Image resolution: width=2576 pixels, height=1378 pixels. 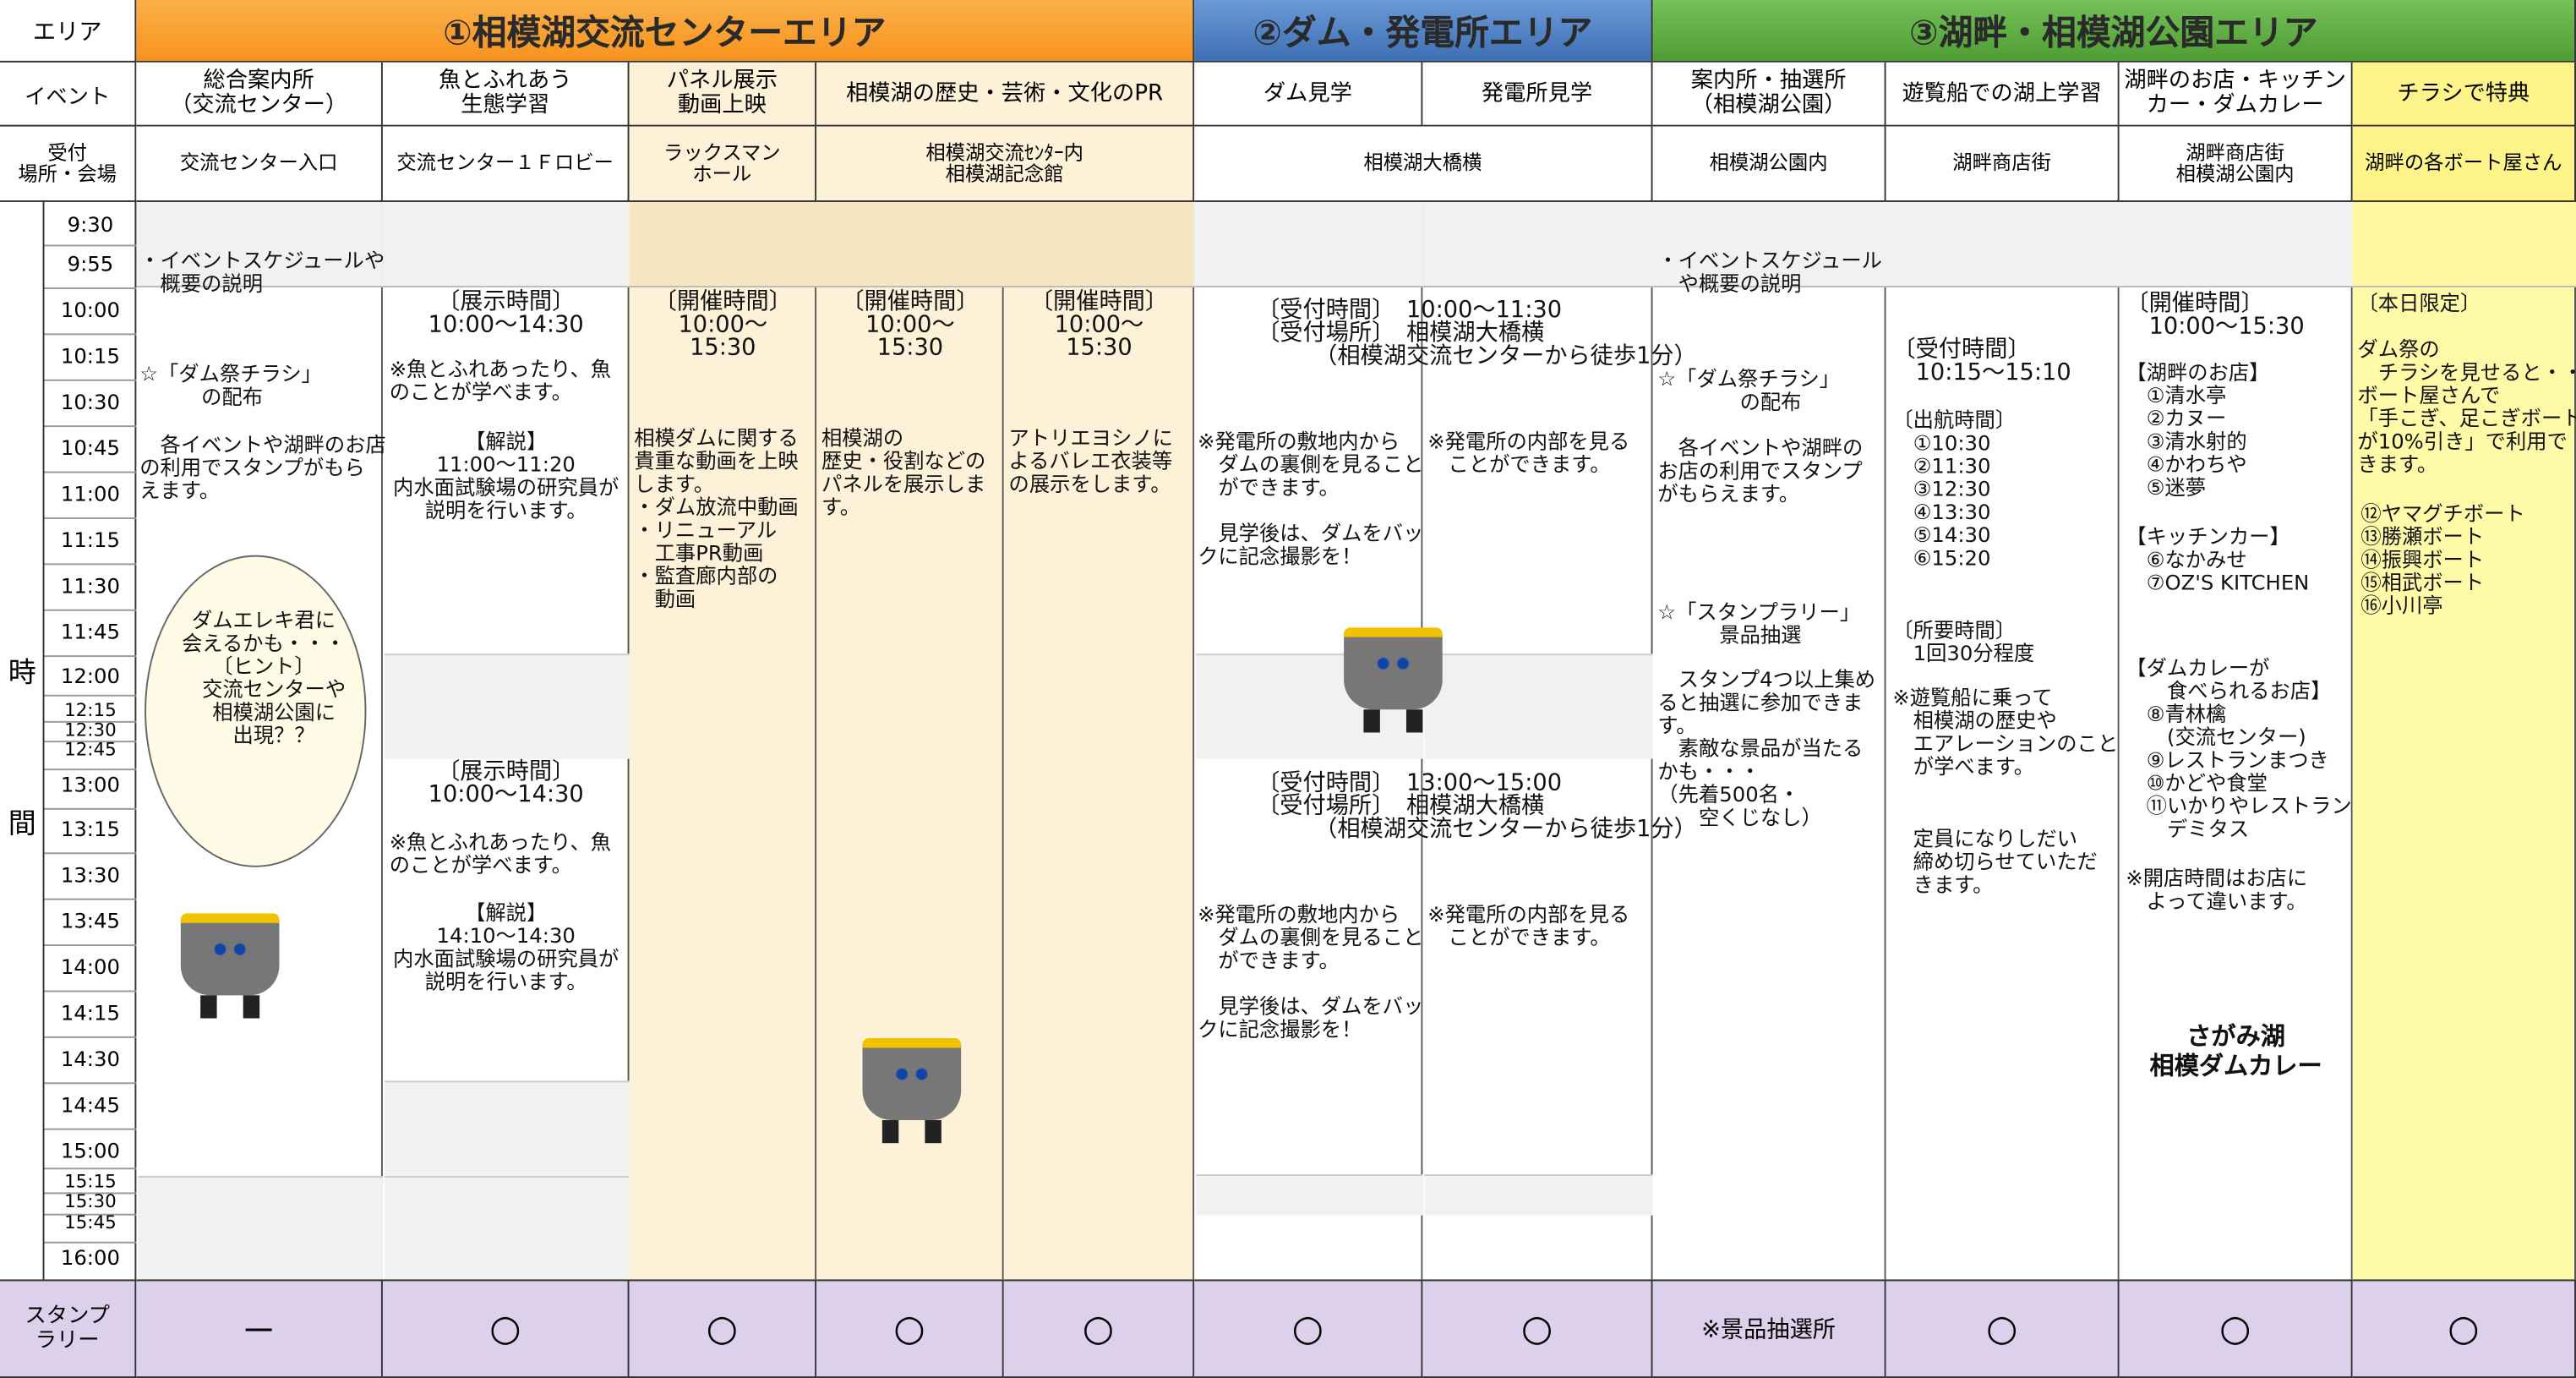 I want to click on stamp-label-line: スタンプ, so click(x=67, y=1316).